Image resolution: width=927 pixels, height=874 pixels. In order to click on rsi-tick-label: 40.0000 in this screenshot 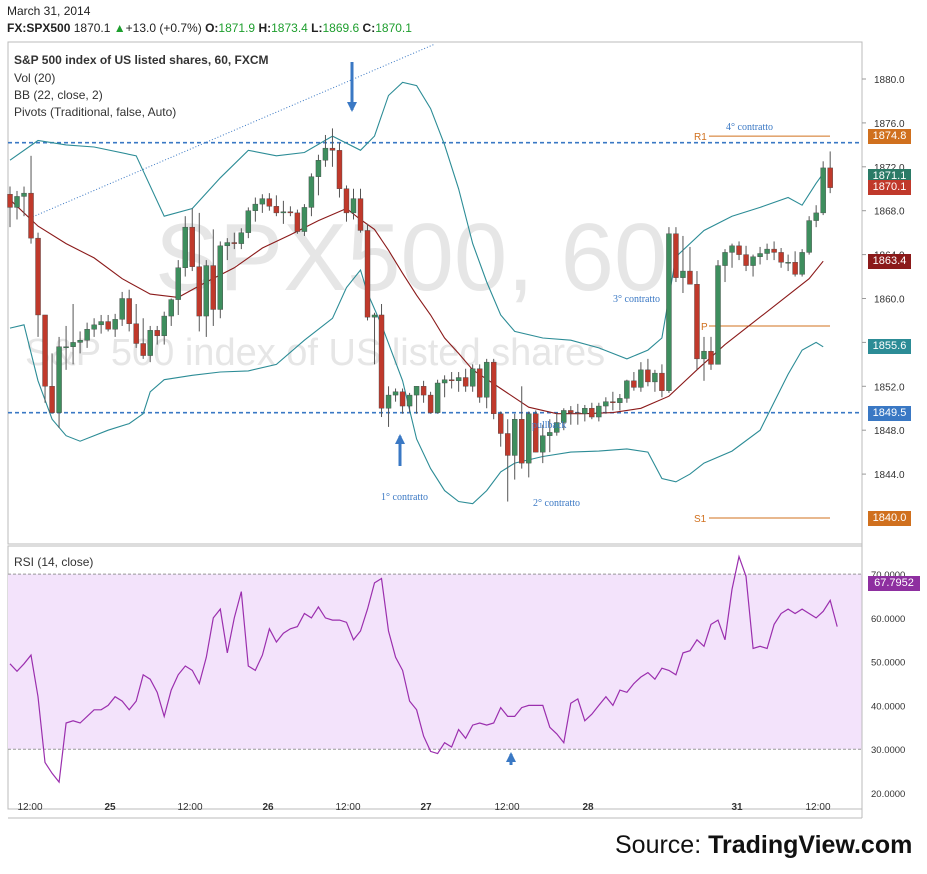, I will do `click(888, 706)`.